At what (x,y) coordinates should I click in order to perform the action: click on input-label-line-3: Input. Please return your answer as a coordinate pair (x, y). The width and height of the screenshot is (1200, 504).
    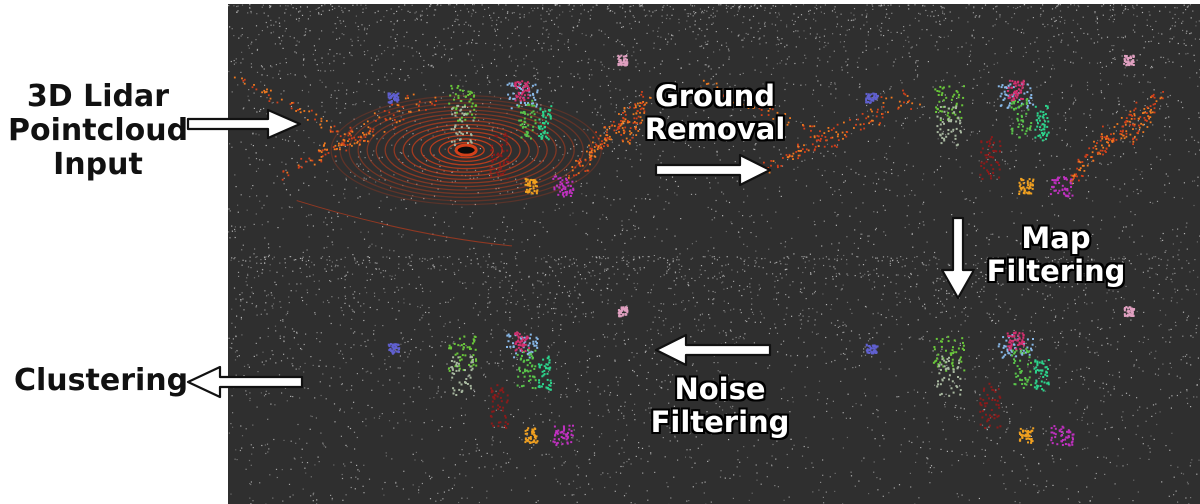
    Looking at the image, I should click on (98, 164).